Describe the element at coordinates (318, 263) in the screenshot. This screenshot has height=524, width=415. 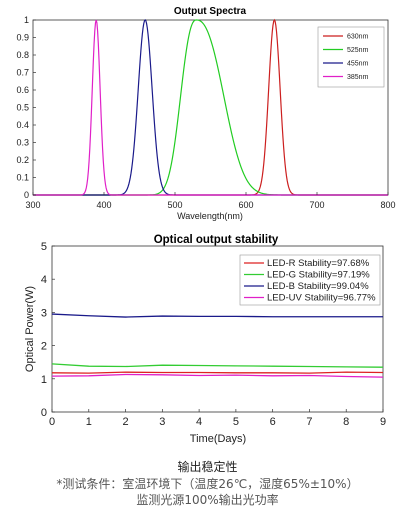
I see `stability-legend-entry: LED-R Stability=97.68%` at that location.